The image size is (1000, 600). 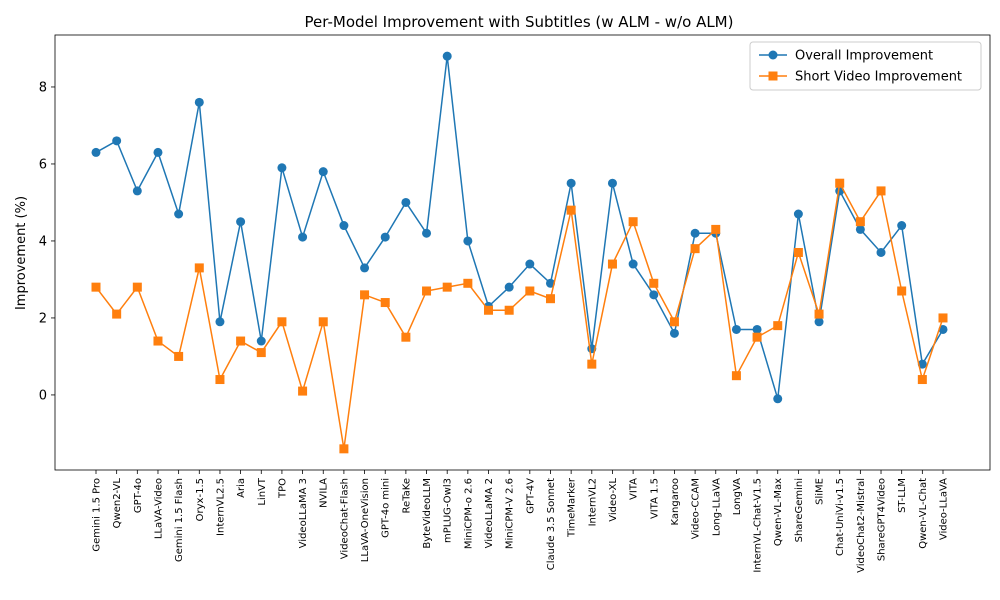 I want to click on x-tick-label: VideoChat-Flash, so click(x=344, y=518).